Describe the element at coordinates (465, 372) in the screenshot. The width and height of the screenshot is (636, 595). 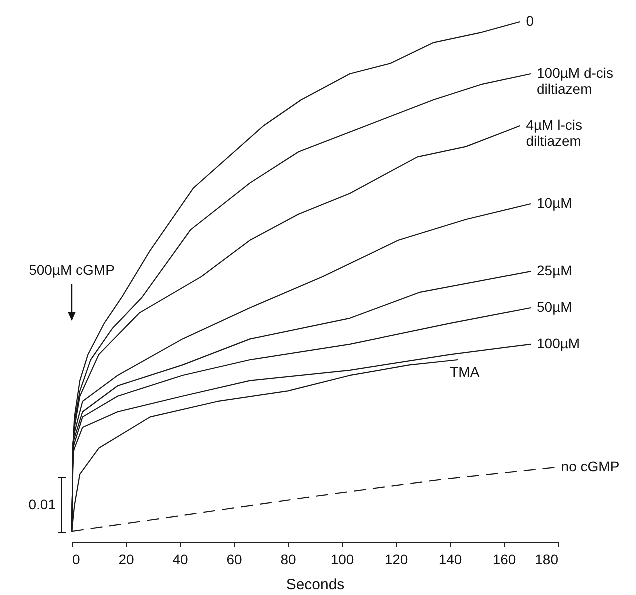
I see `series-label: TMA` at that location.